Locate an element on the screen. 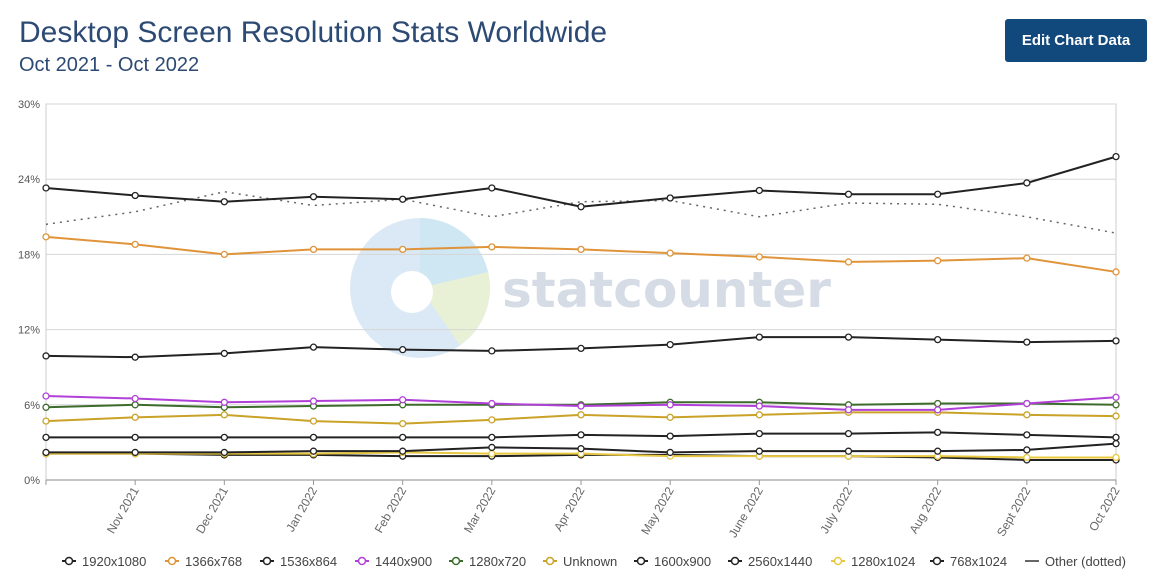 This screenshot has height=578, width=1167. series-1440x900 is located at coordinates (581, 403).